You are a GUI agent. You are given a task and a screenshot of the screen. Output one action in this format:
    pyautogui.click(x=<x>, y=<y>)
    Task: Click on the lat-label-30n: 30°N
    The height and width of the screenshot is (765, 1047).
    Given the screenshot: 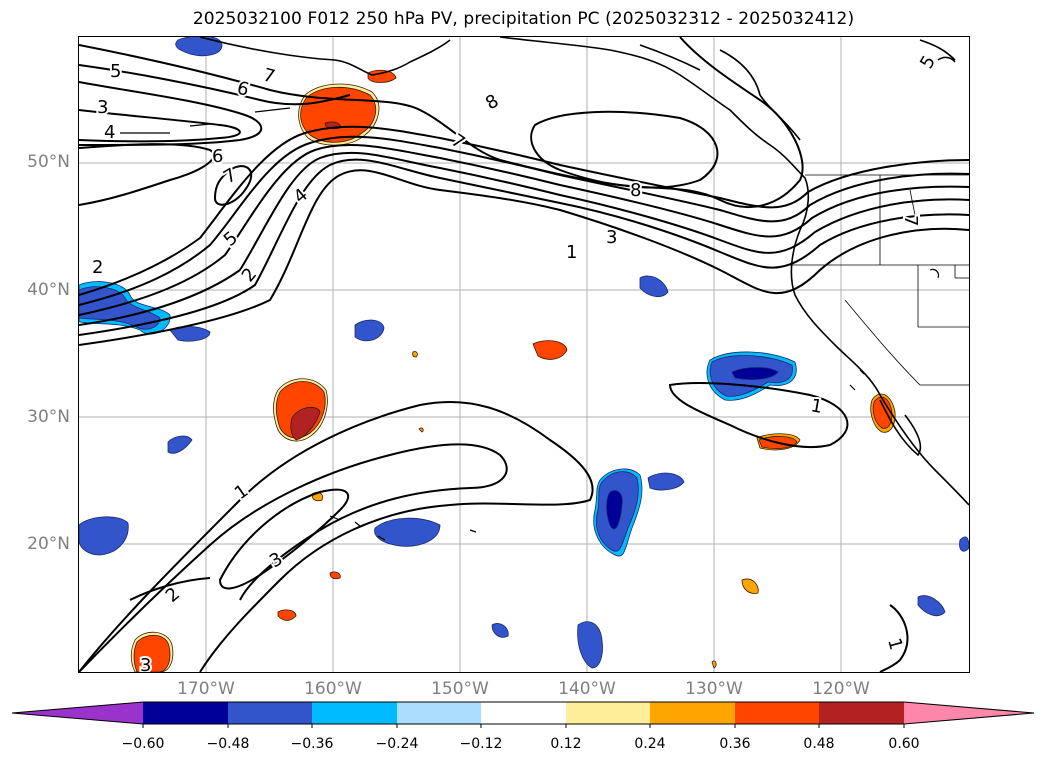 What is the action you would take?
    pyautogui.click(x=48, y=417)
    